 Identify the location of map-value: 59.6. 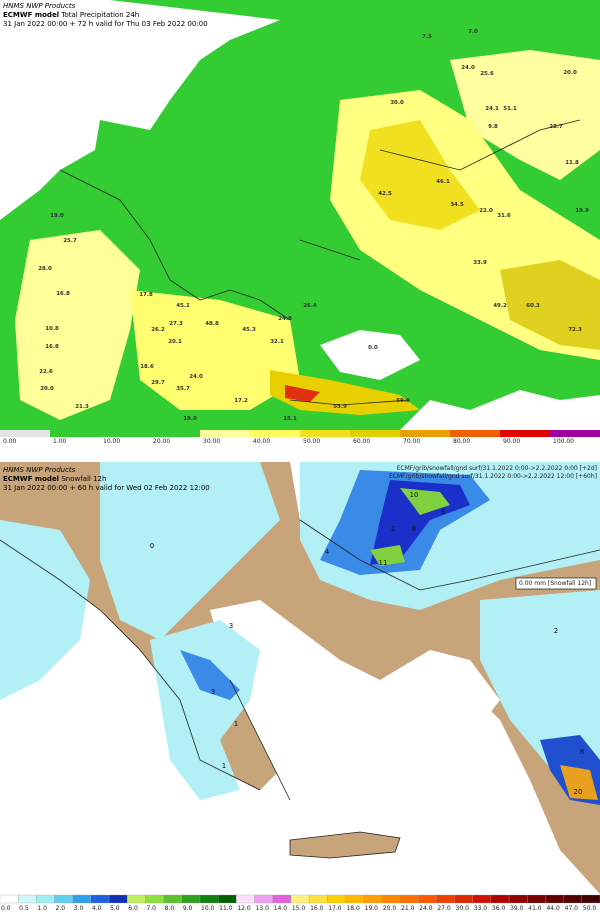
(403, 401).